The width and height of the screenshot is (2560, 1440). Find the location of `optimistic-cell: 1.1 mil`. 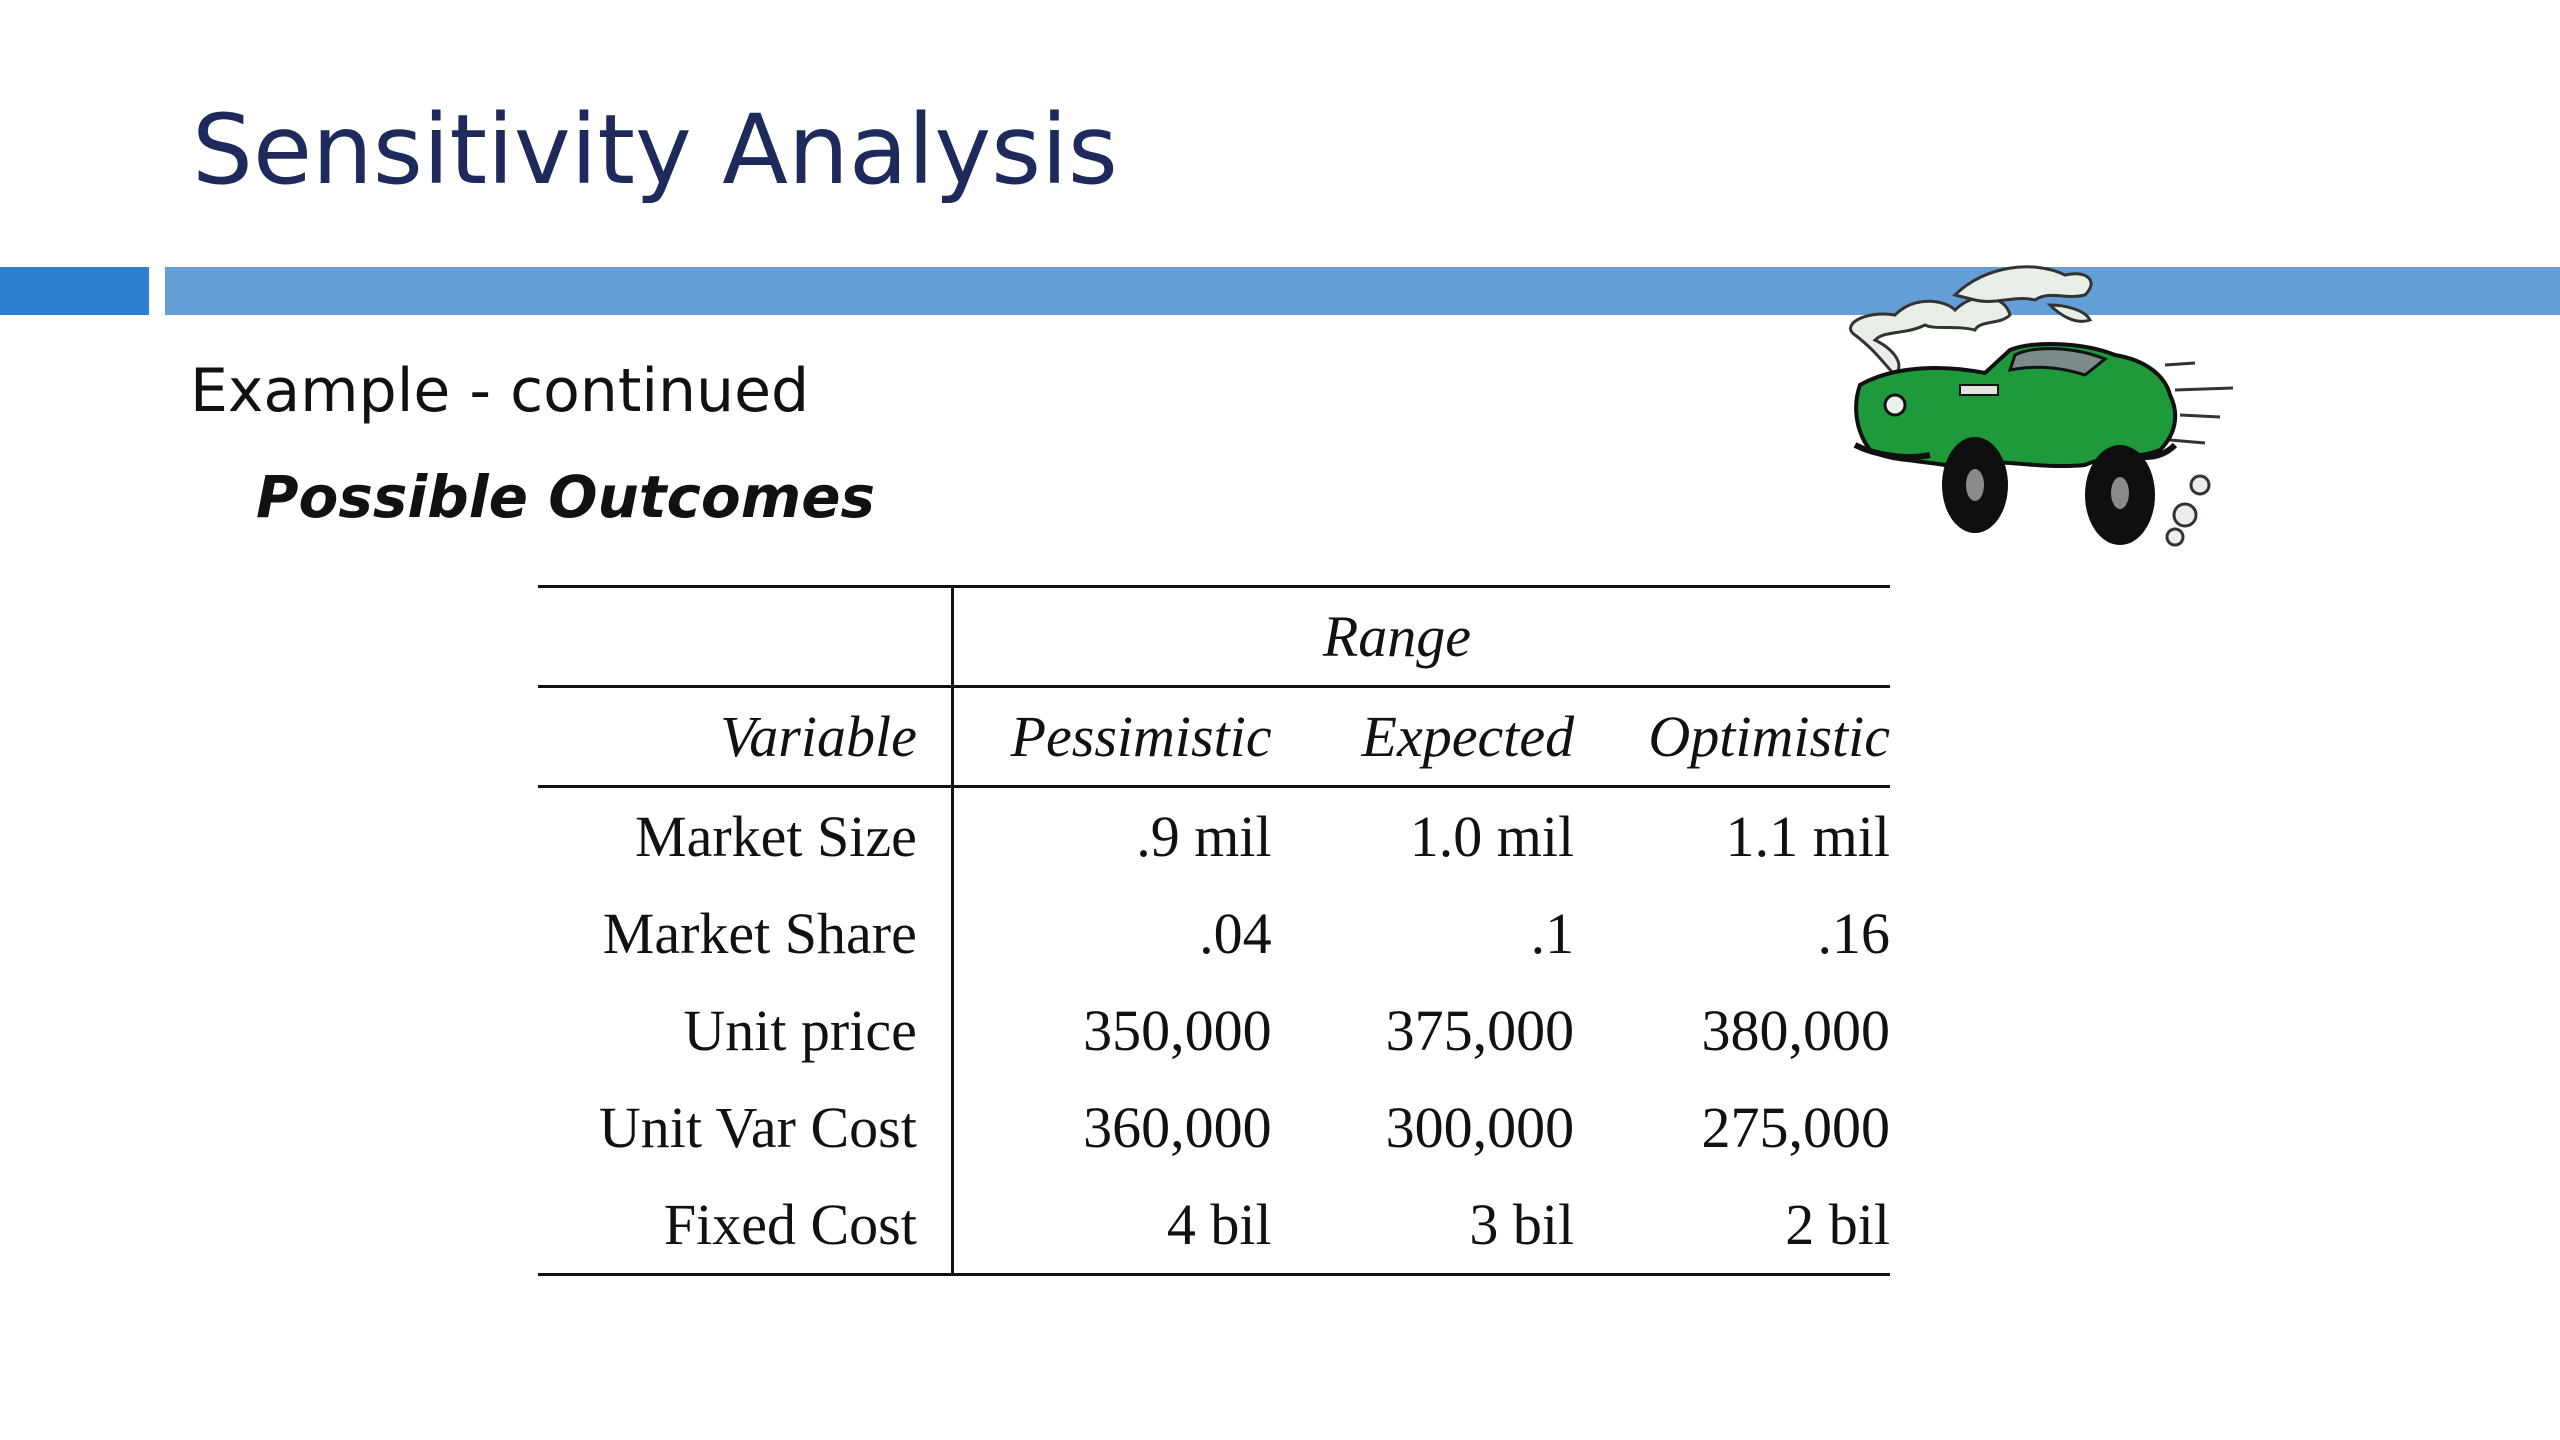

optimistic-cell: 1.1 mil is located at coordinates (1807, 836).